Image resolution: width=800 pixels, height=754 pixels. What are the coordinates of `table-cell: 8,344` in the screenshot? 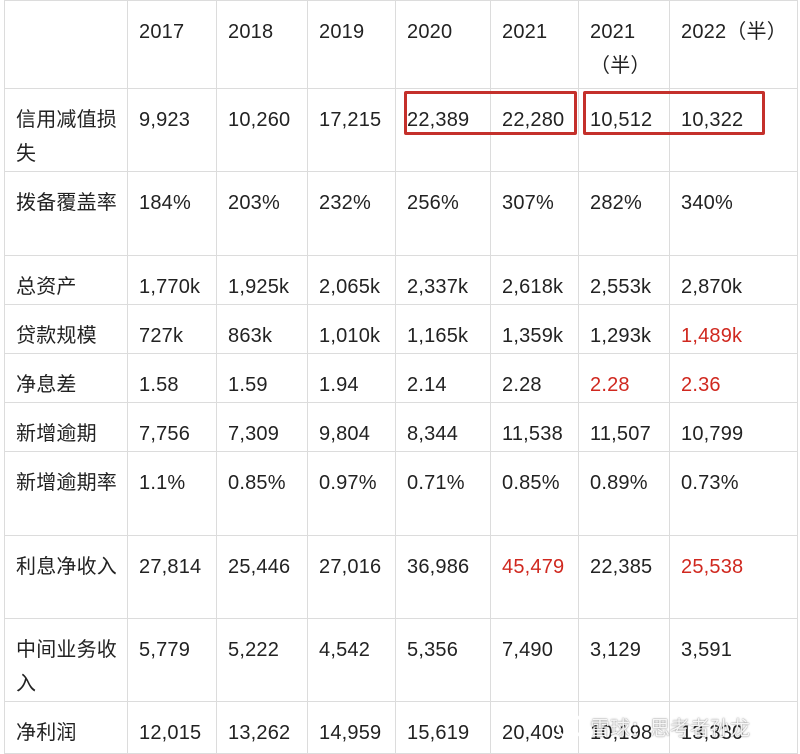 It's located at (443, 427).